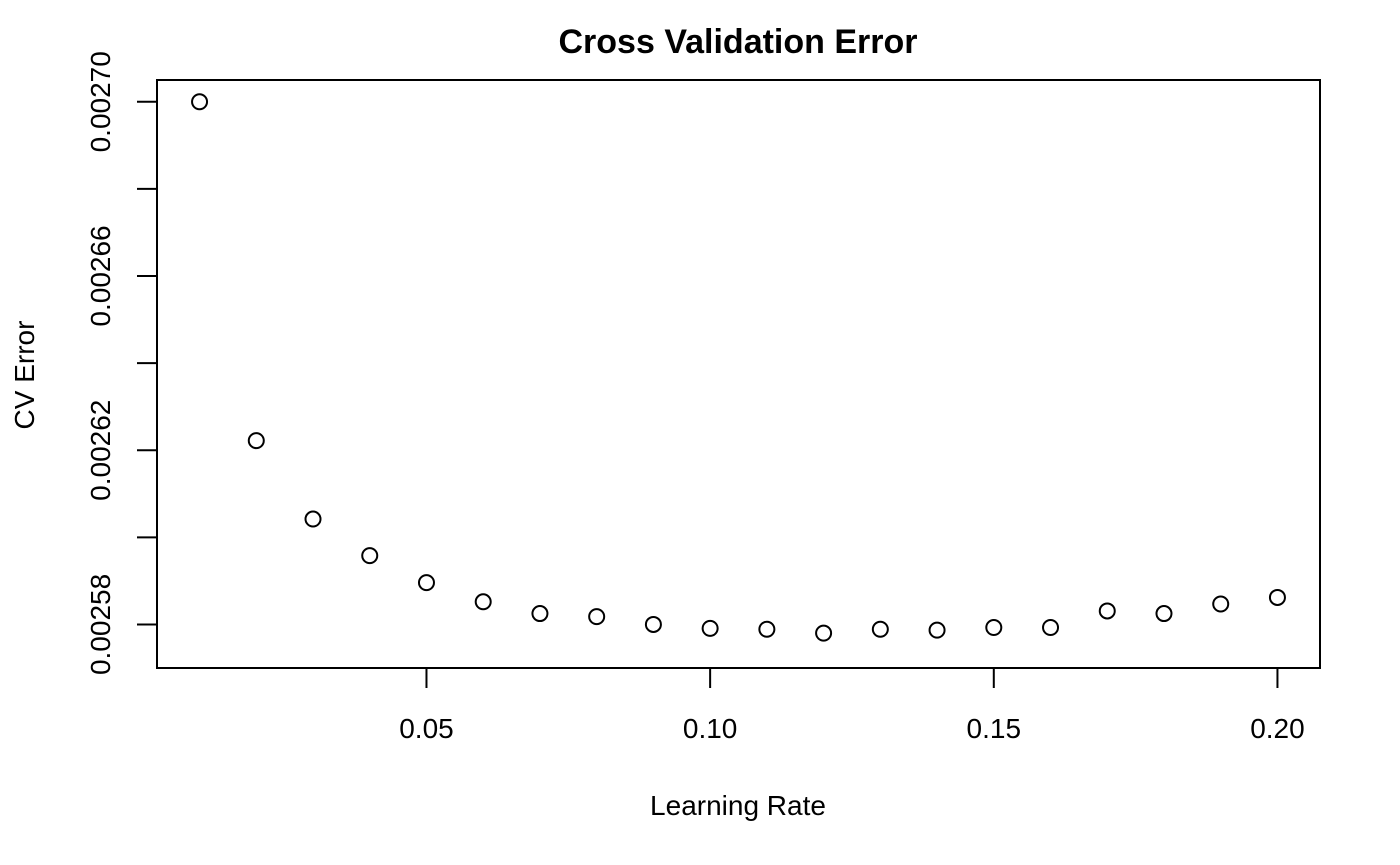 The width and height of the screenshot is (1400, 865). I want to click on y-tick-label: 0.00266, so click(100, 275).